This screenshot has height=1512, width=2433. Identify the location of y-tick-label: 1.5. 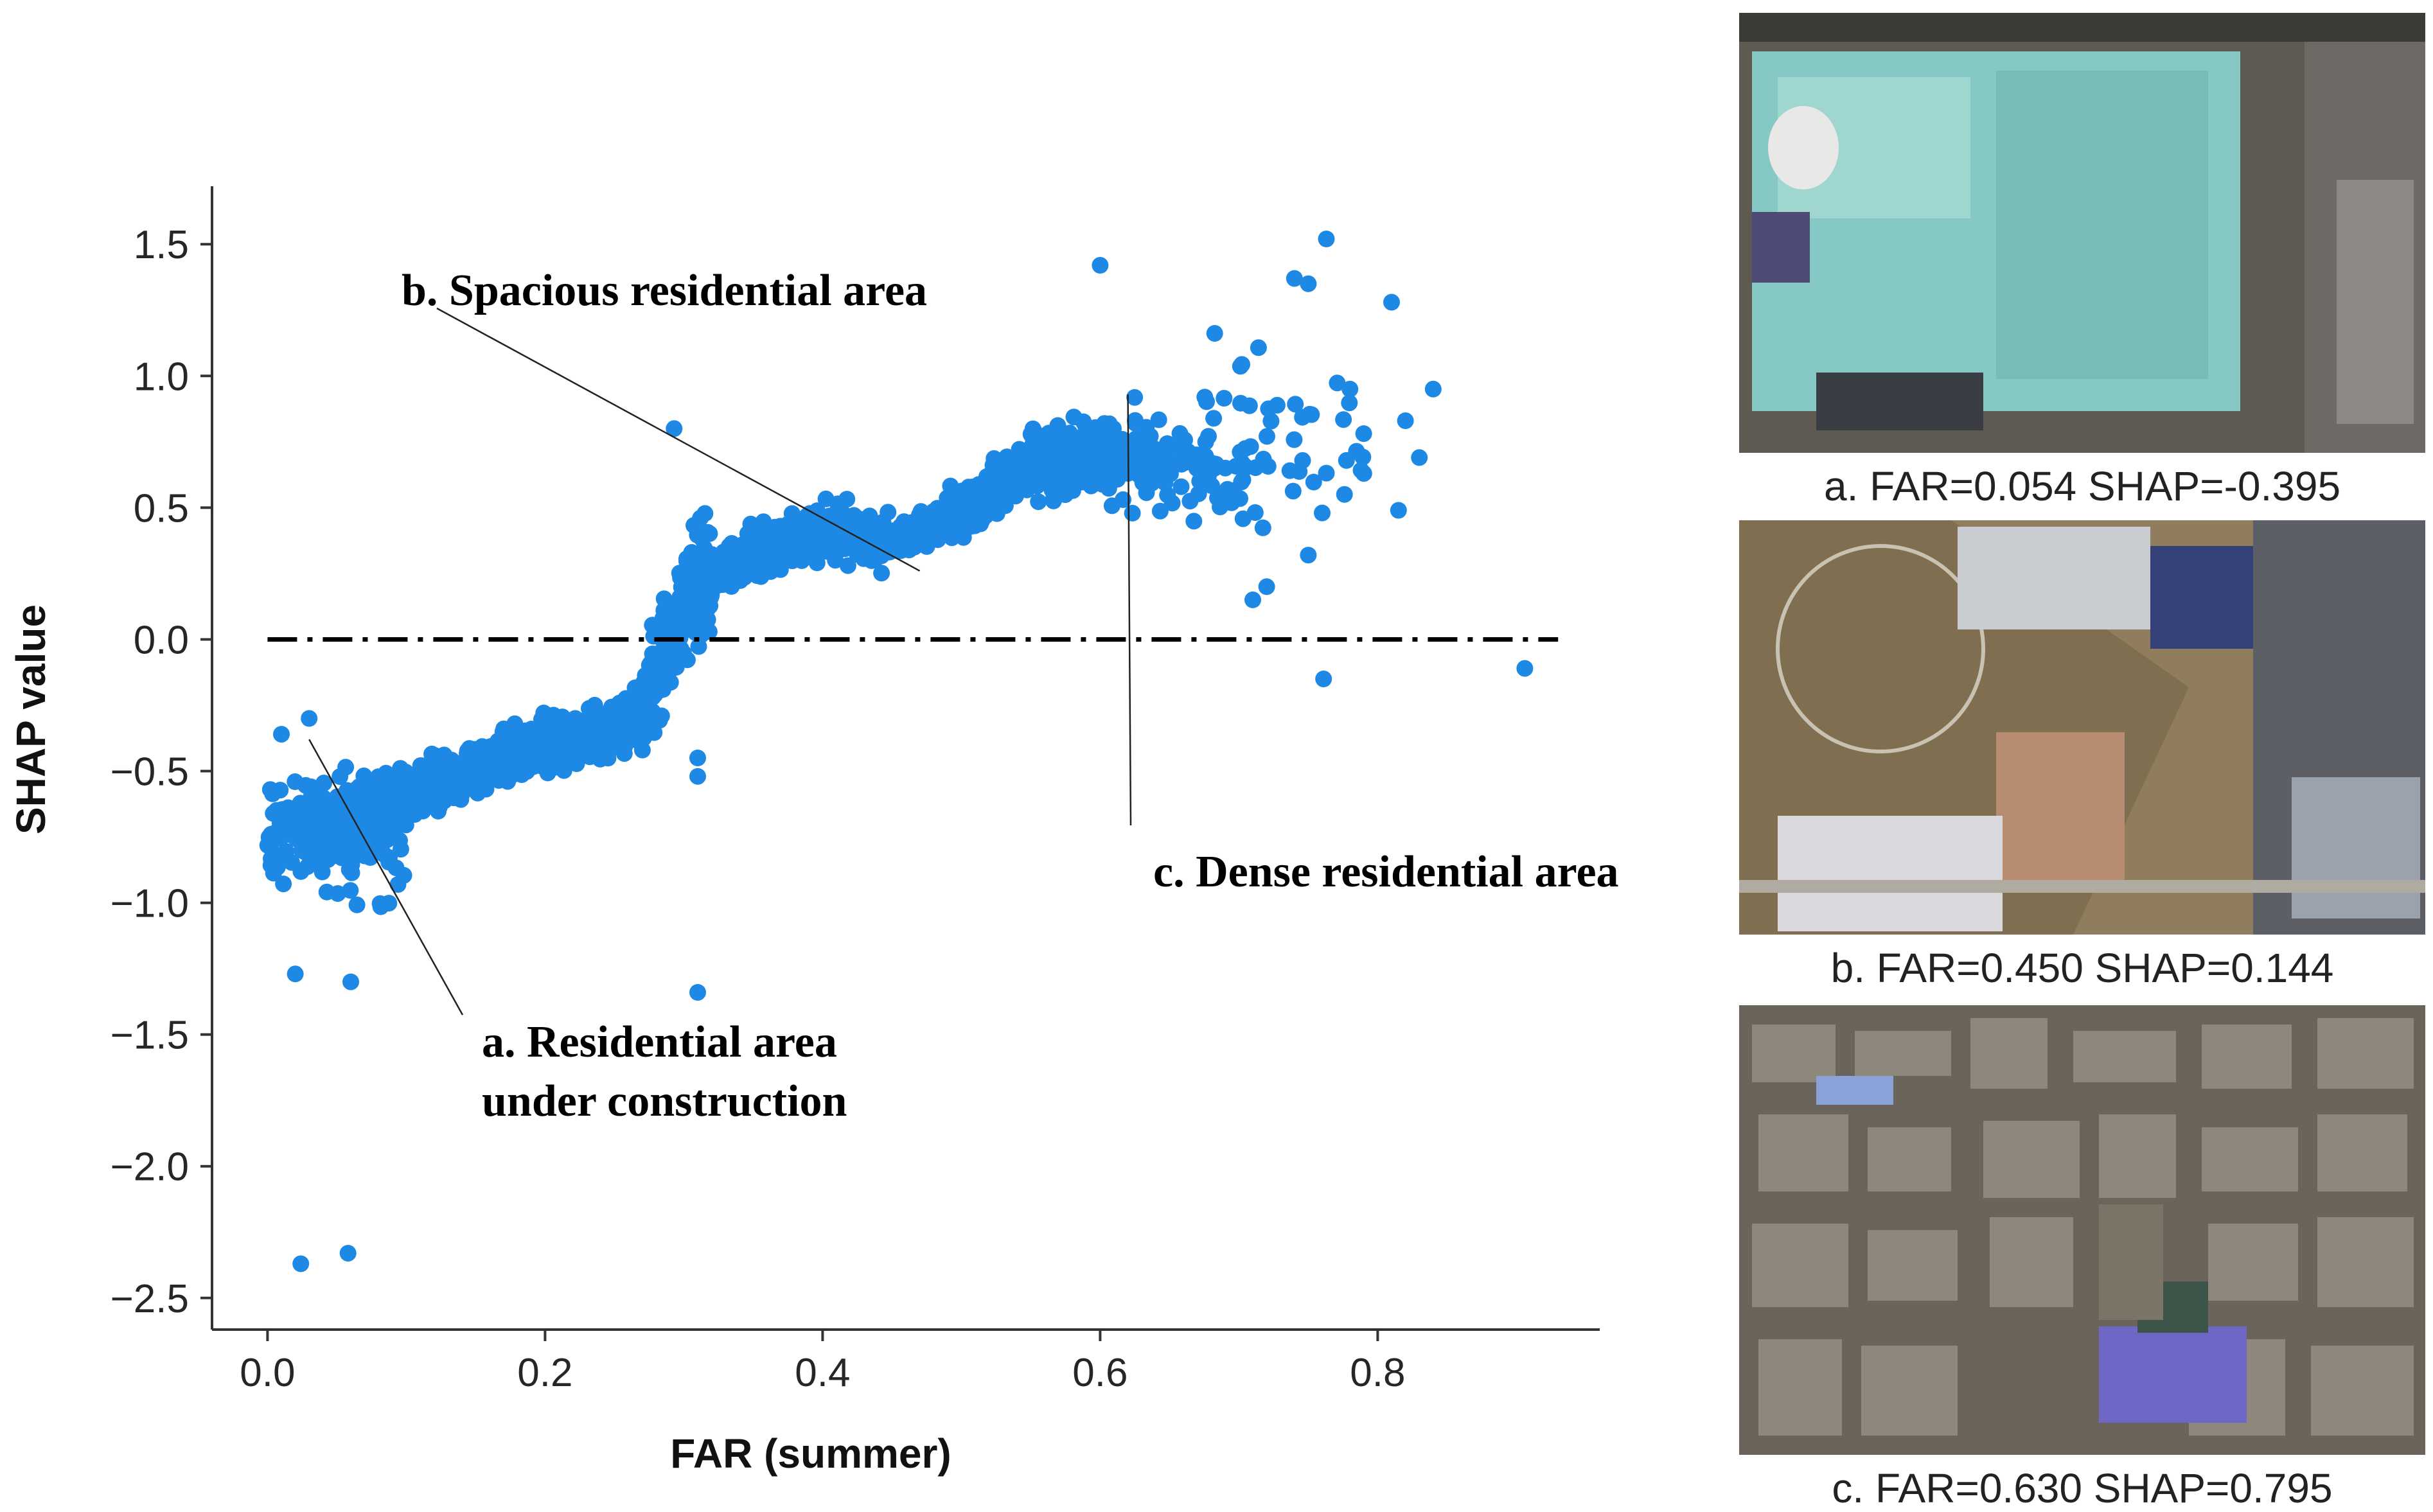
(161, 245).